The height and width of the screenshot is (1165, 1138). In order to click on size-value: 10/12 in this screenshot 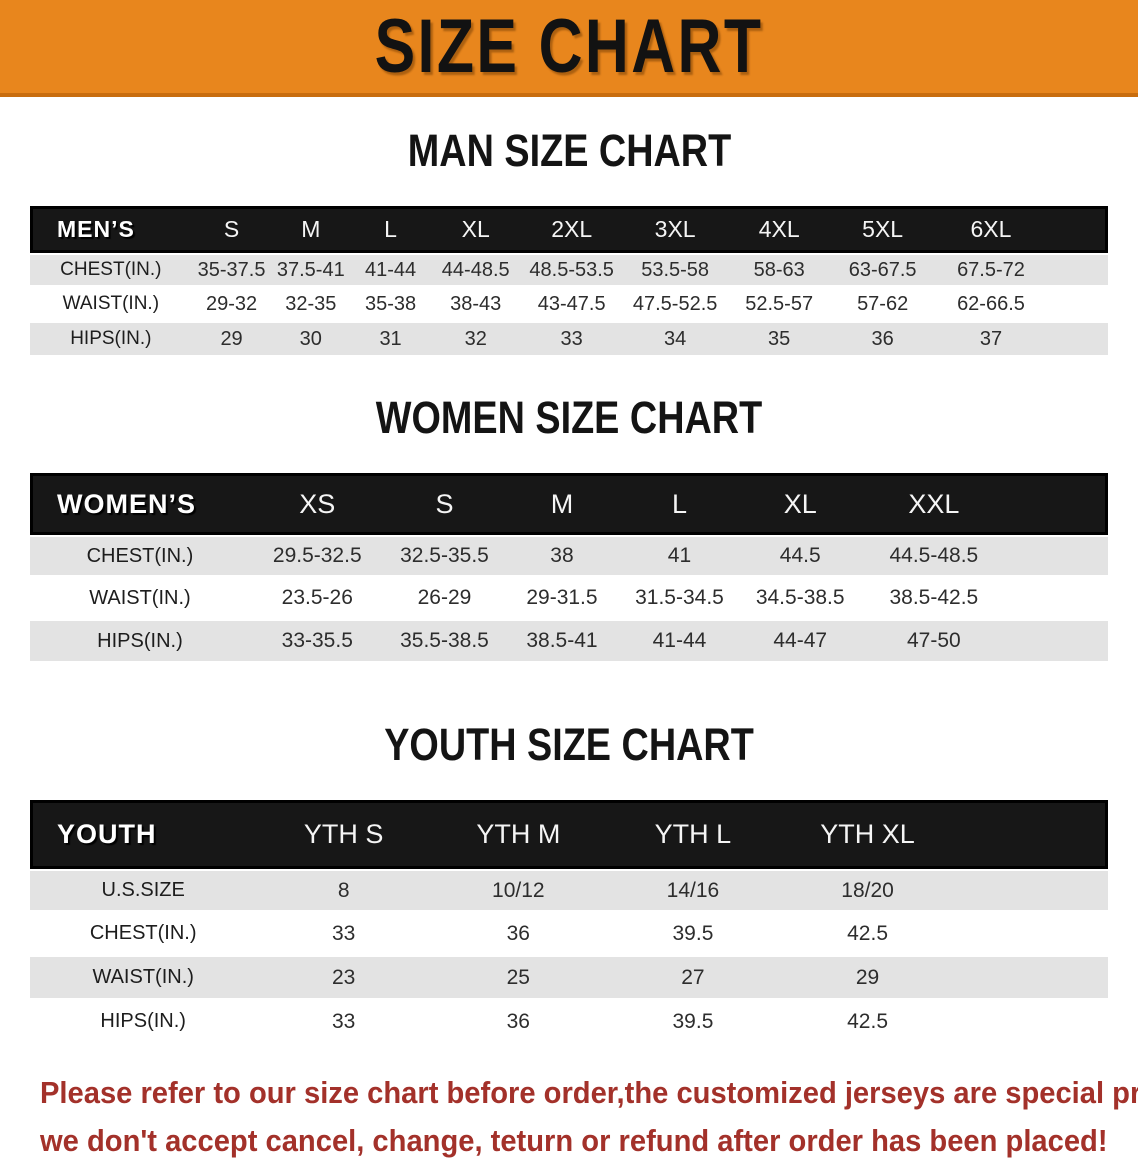, I will do `click(518, 891)`.